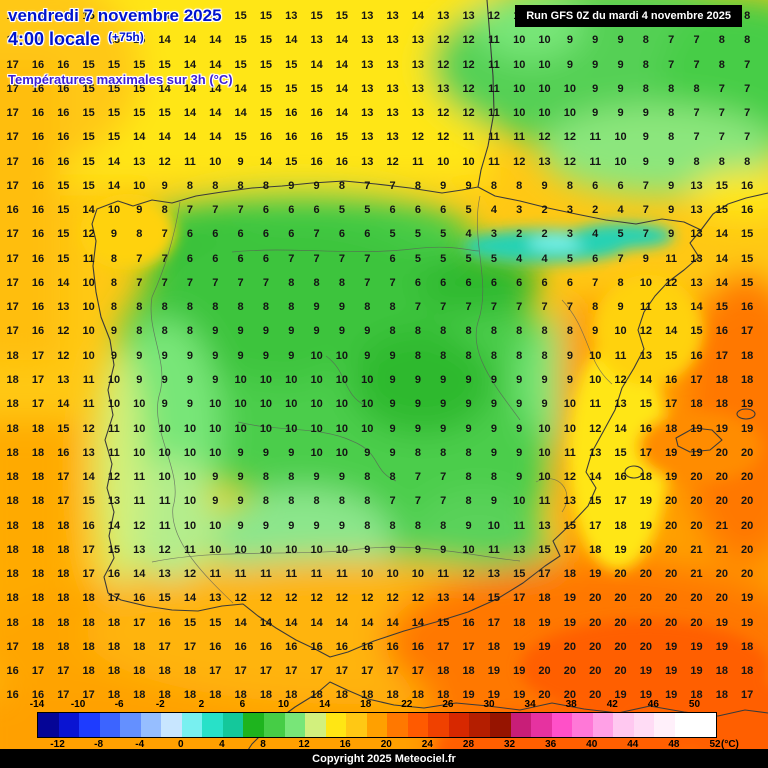  What do you see at coordinates (384, 758) in the screenshot?
I see `bottom-bar: Copyright 2025 Meteociel.fr` at bounding box center [384, 758].